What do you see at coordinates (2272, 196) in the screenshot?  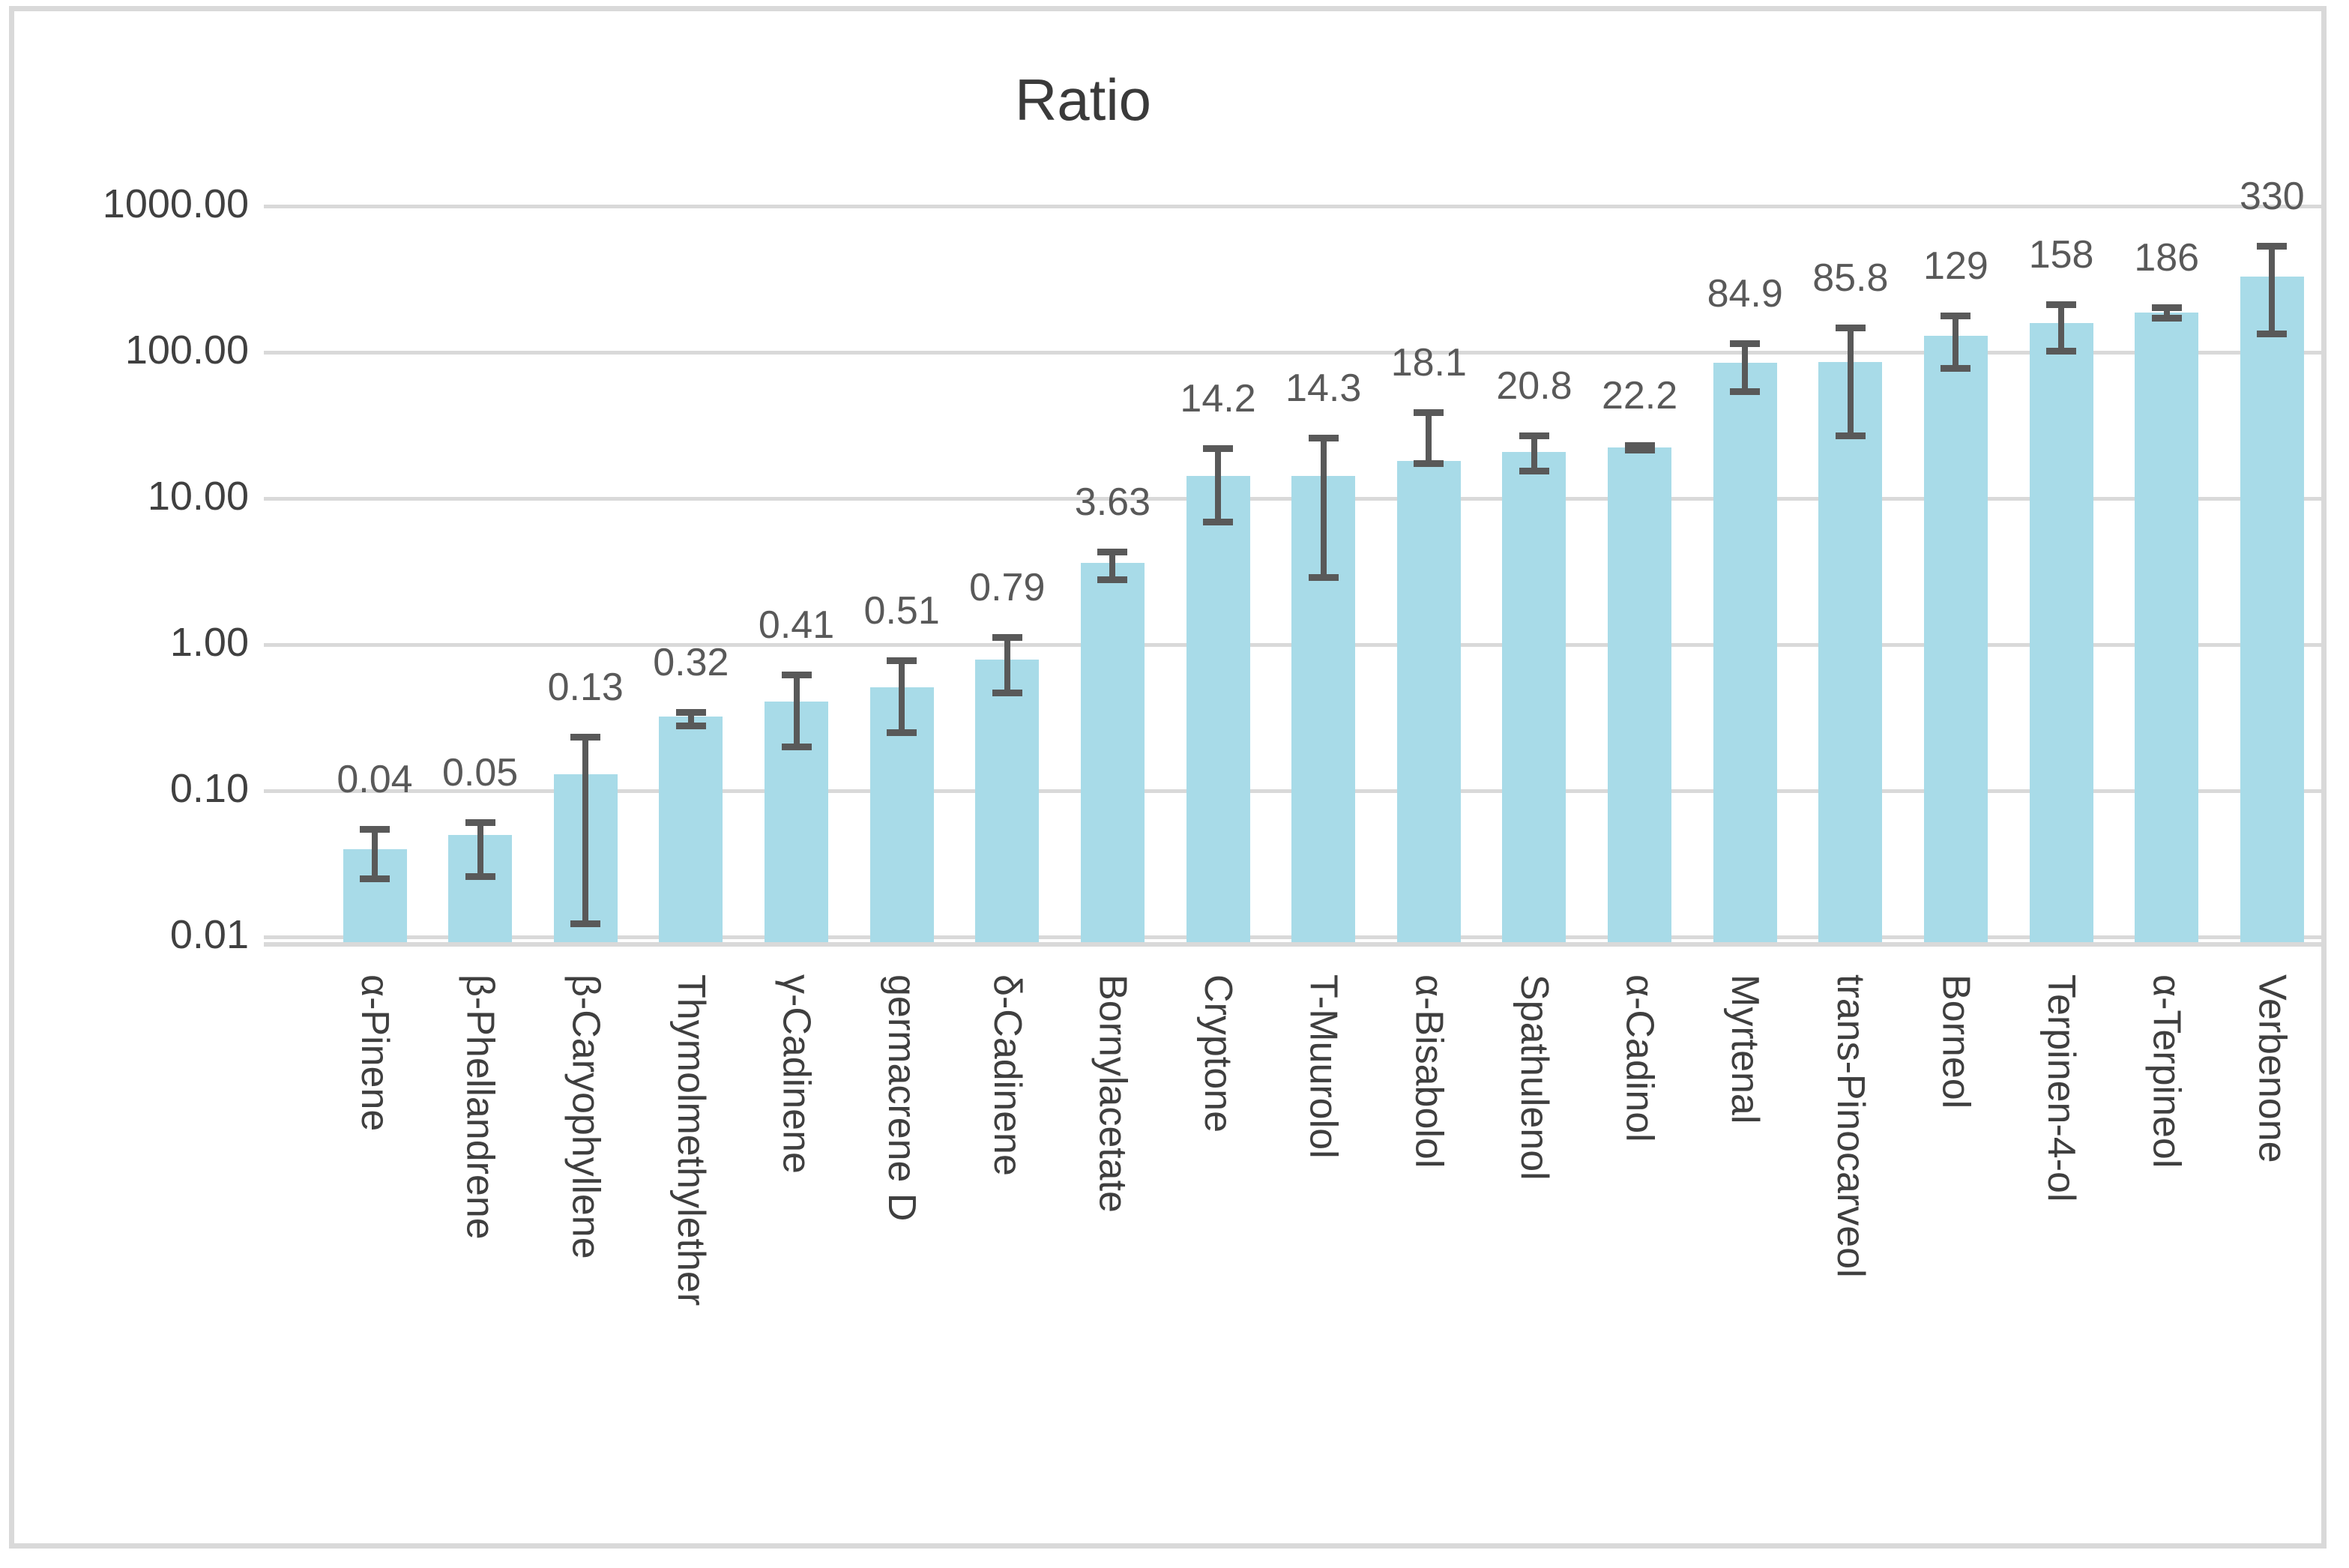 I see `data-label: 330` at bounding box center [2272, 196].